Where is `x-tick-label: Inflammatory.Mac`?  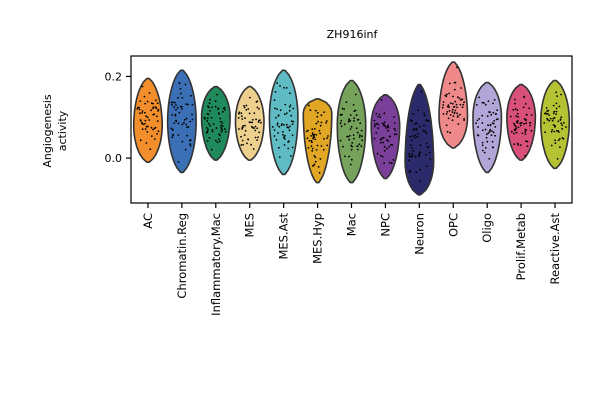
x-tick-label: Inflammatory.Mac is located at coordinates (216, 264).